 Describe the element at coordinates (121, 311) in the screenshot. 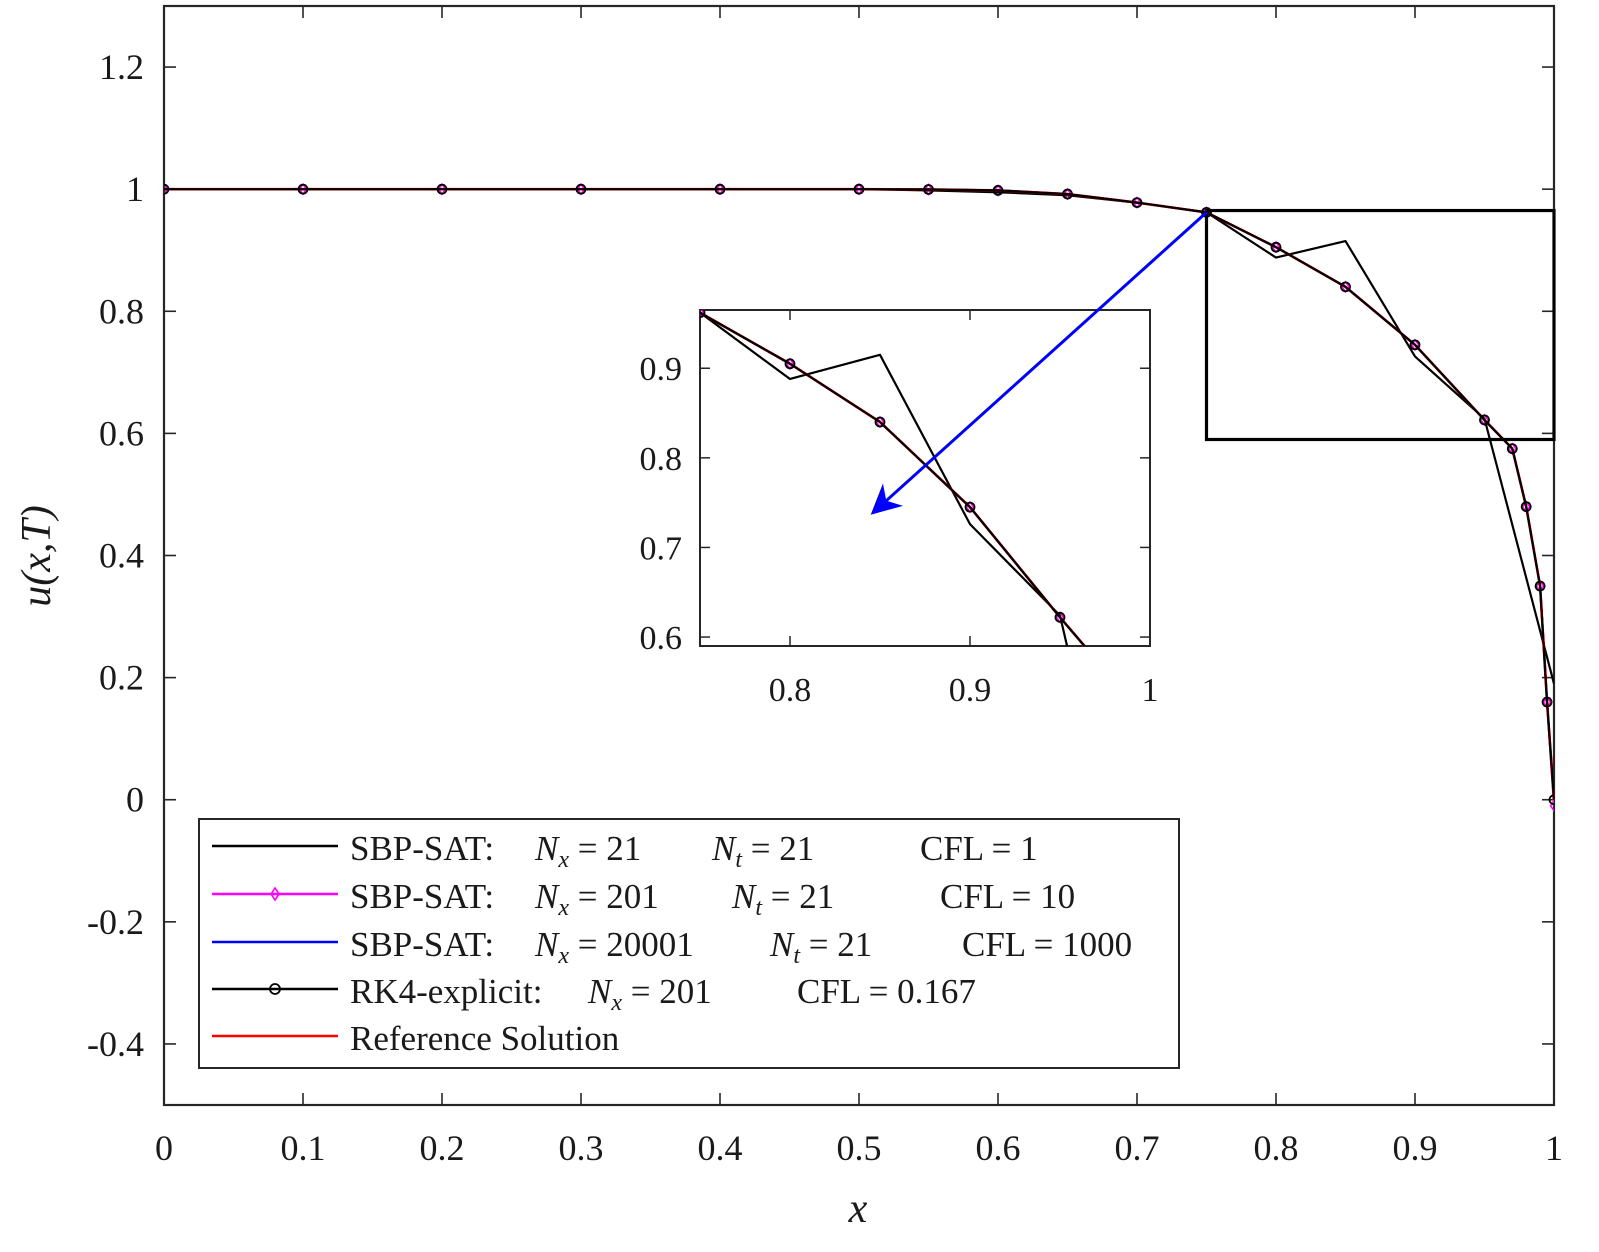

I see `y-tick-label: 0.8` at that location.